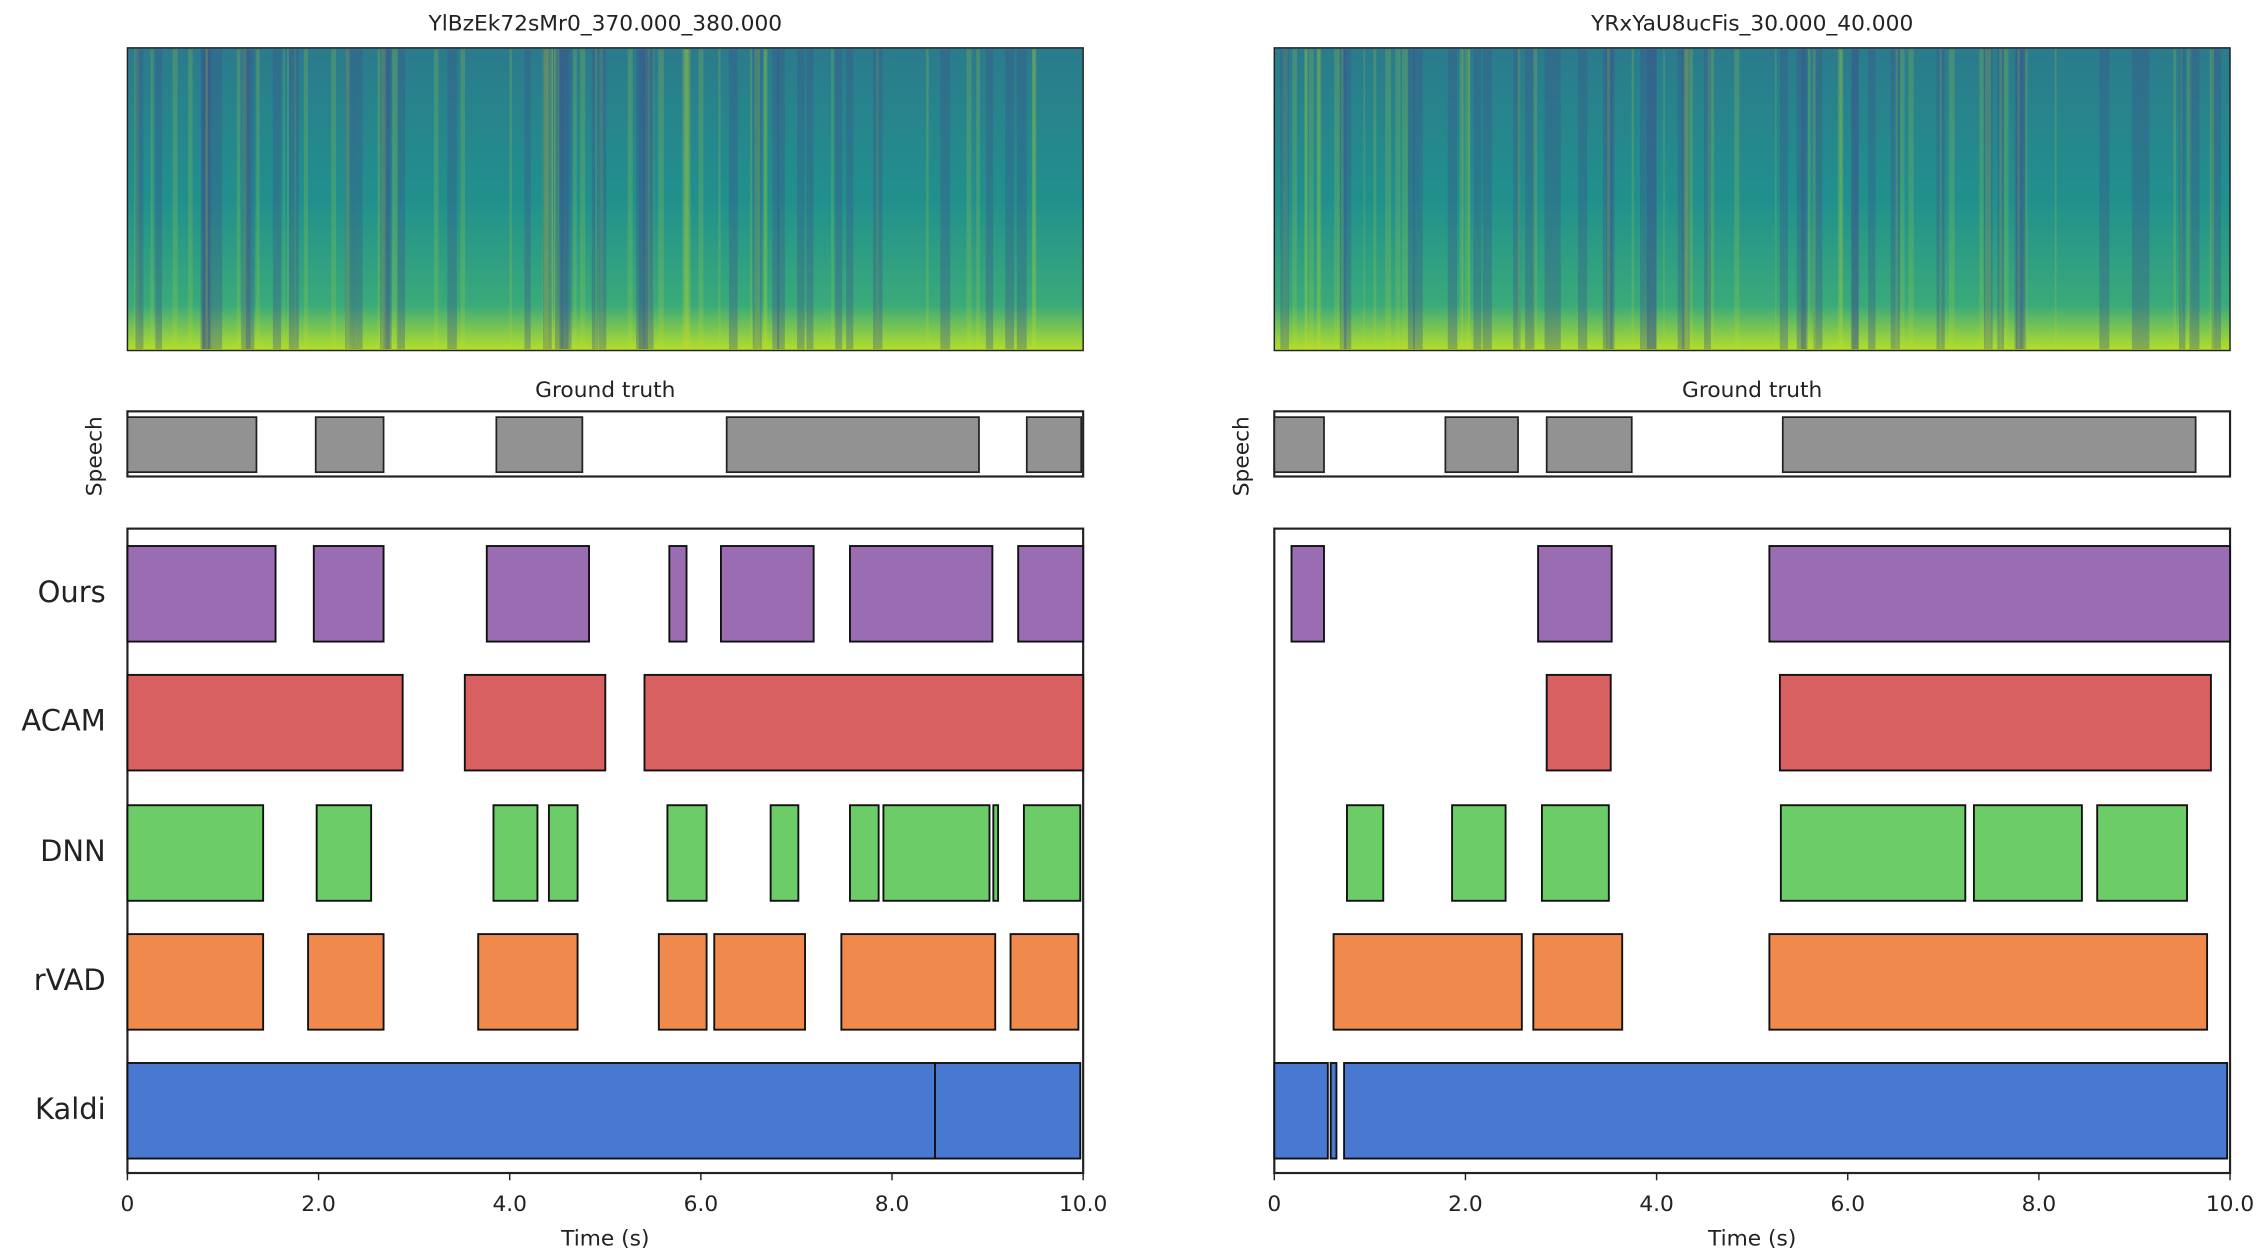 This screenshot has width=2259, height=1260. Describe the element at coordinates (605, 390) in the screenshot. I see `gt-title: Ground truth` at that location.